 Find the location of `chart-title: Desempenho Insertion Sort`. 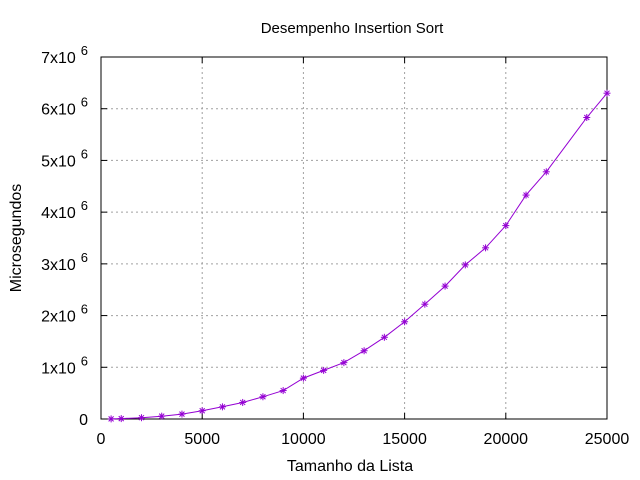

chart-title: Desempenho Insertion Sort is located at coordinates (352, 28).